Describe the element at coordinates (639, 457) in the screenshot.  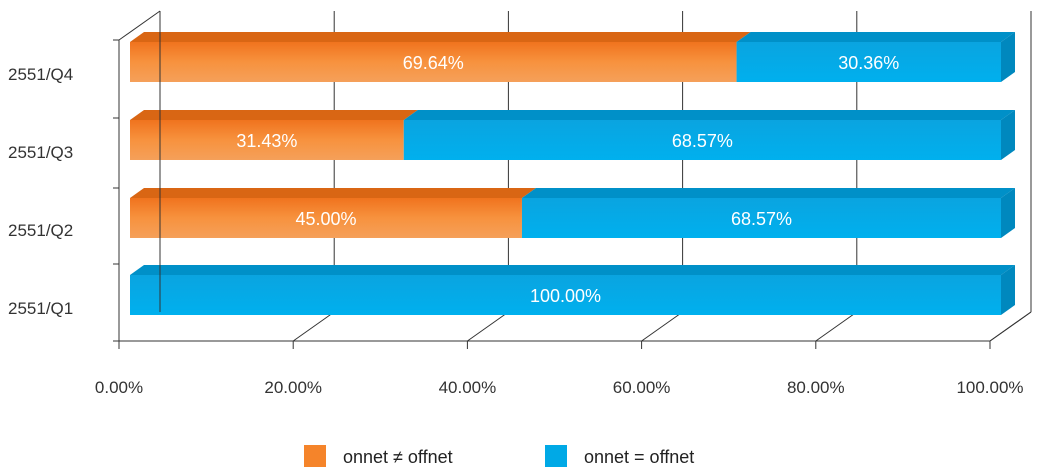
I see `legend-label: onnet = offnet` at that location.